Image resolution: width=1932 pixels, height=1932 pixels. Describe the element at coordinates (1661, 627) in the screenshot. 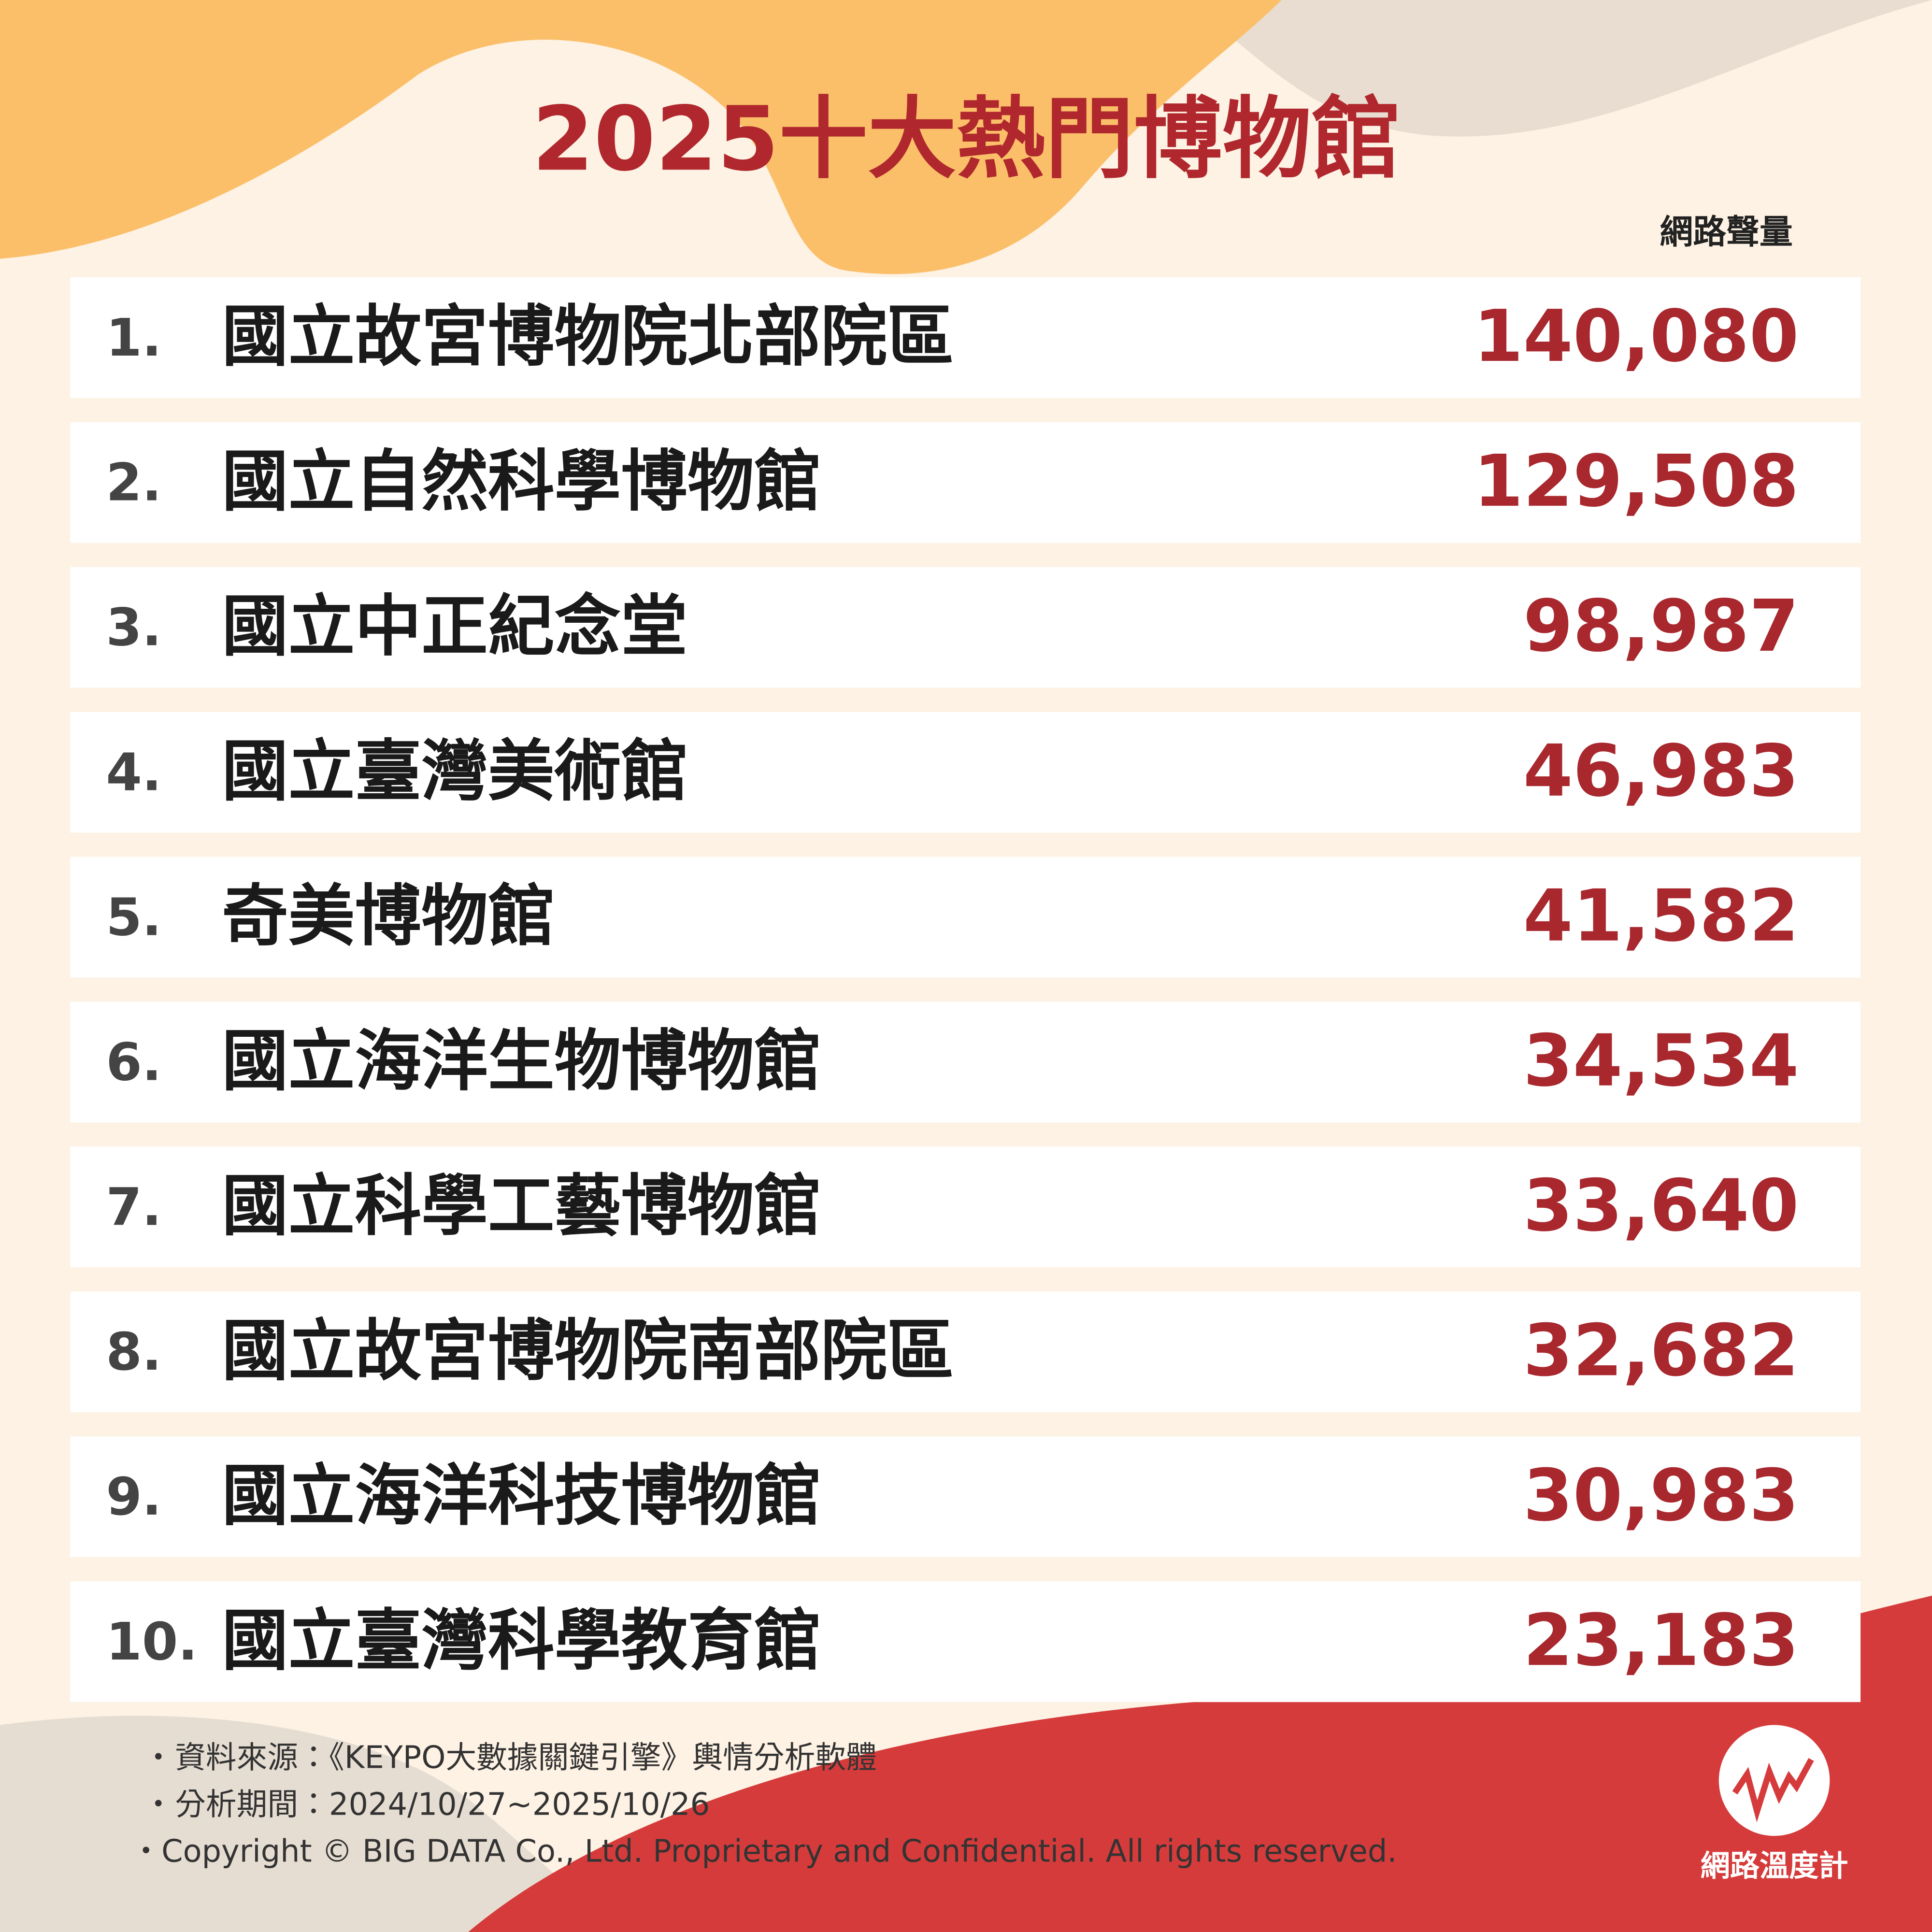

I see `volume: 98,987` at that location.